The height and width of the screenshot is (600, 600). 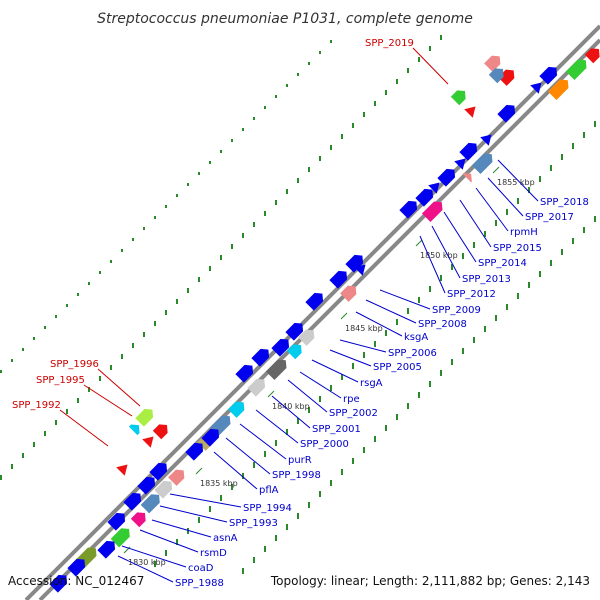 What do you see at coordinates (60, 380) in the screenshot?
I see `highlighted-gene-label: SPP_1995` at bounding box center [60, 380].